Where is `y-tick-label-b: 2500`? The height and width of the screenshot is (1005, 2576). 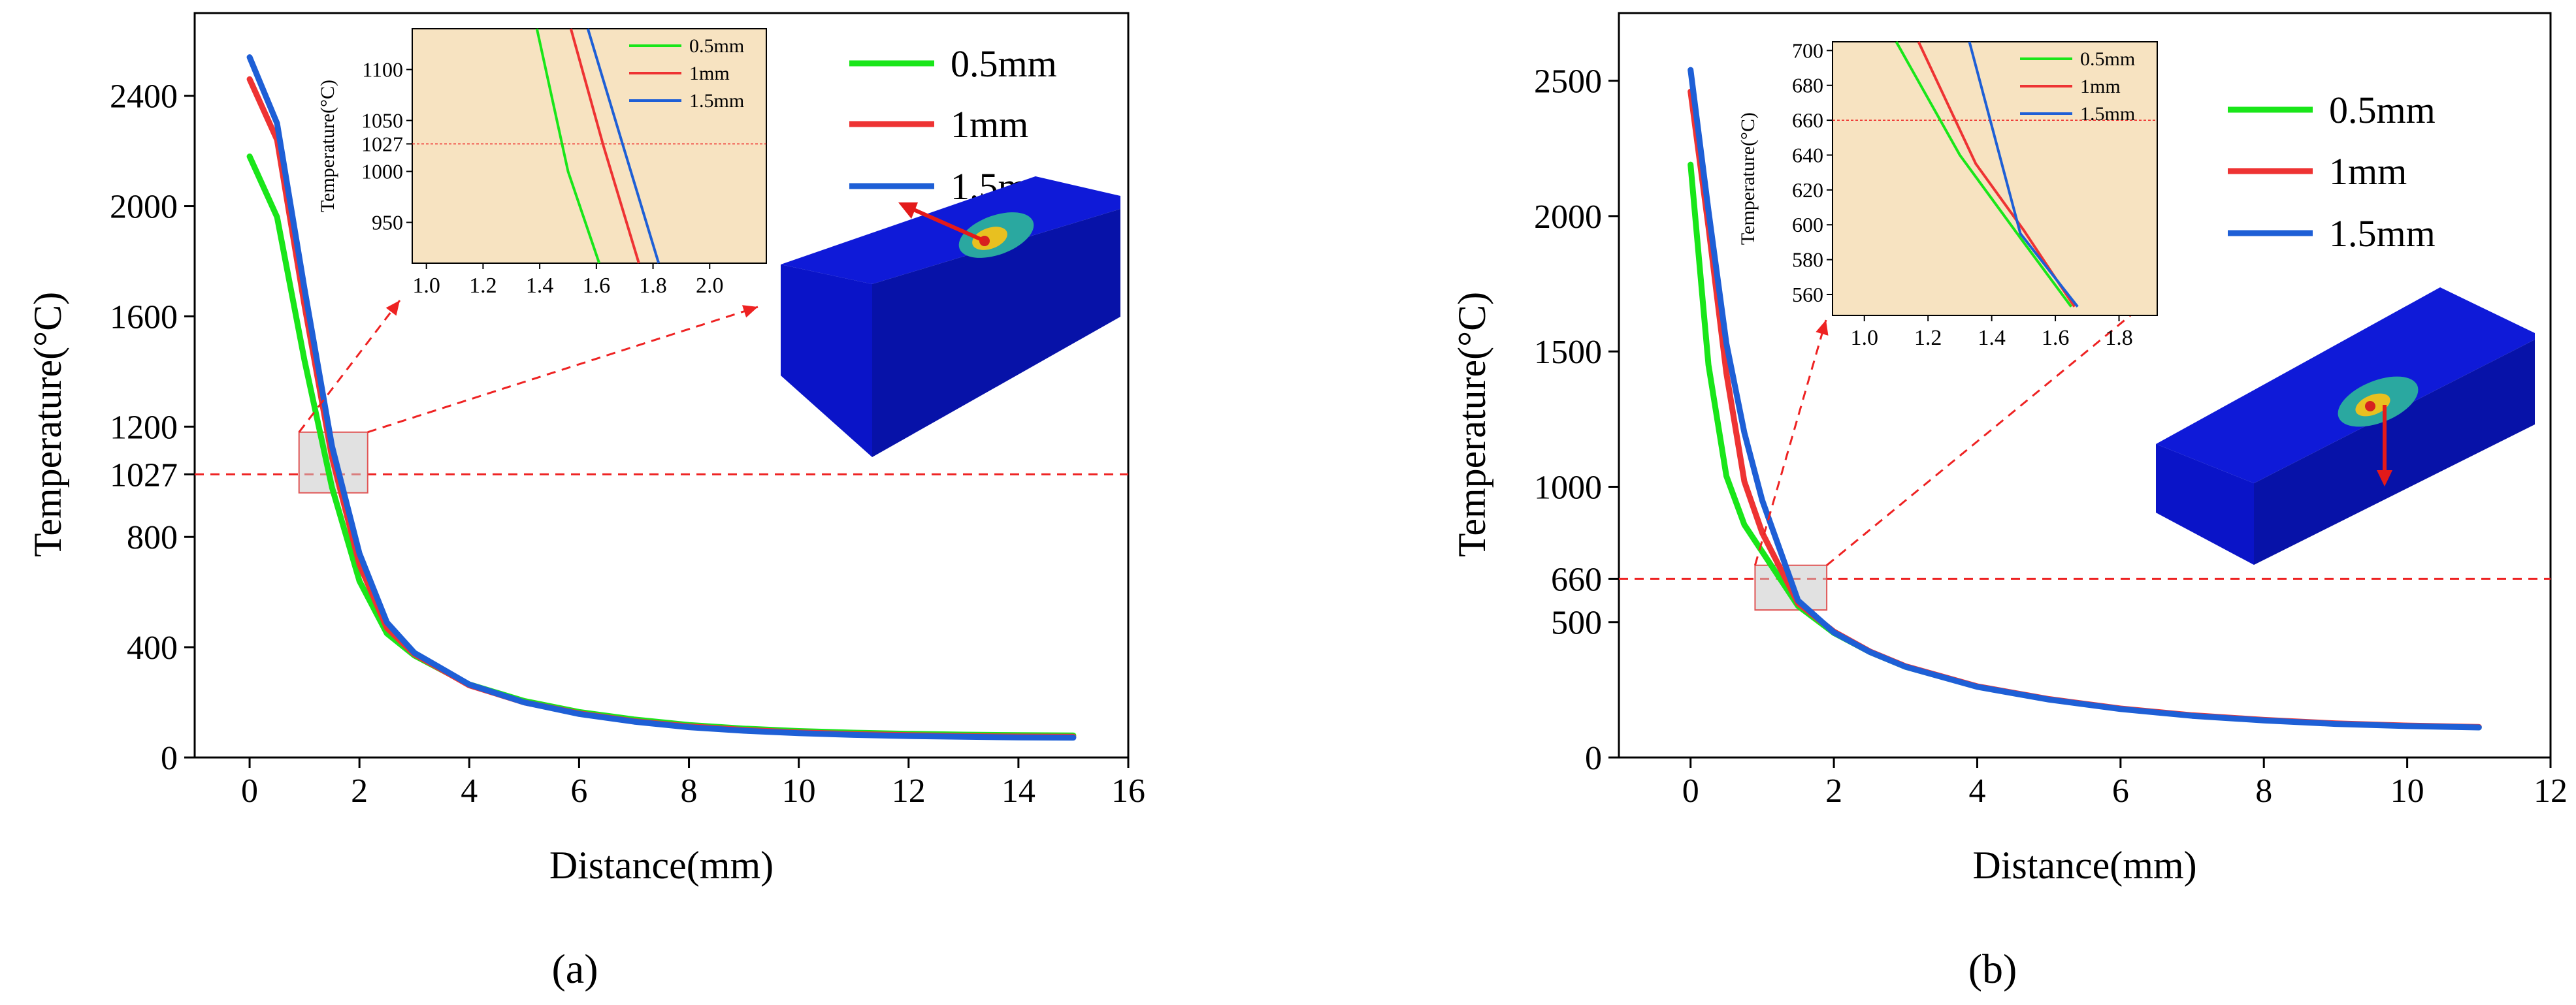 y-tick-label-b: 2500 is located at coordinates (1568, 82).